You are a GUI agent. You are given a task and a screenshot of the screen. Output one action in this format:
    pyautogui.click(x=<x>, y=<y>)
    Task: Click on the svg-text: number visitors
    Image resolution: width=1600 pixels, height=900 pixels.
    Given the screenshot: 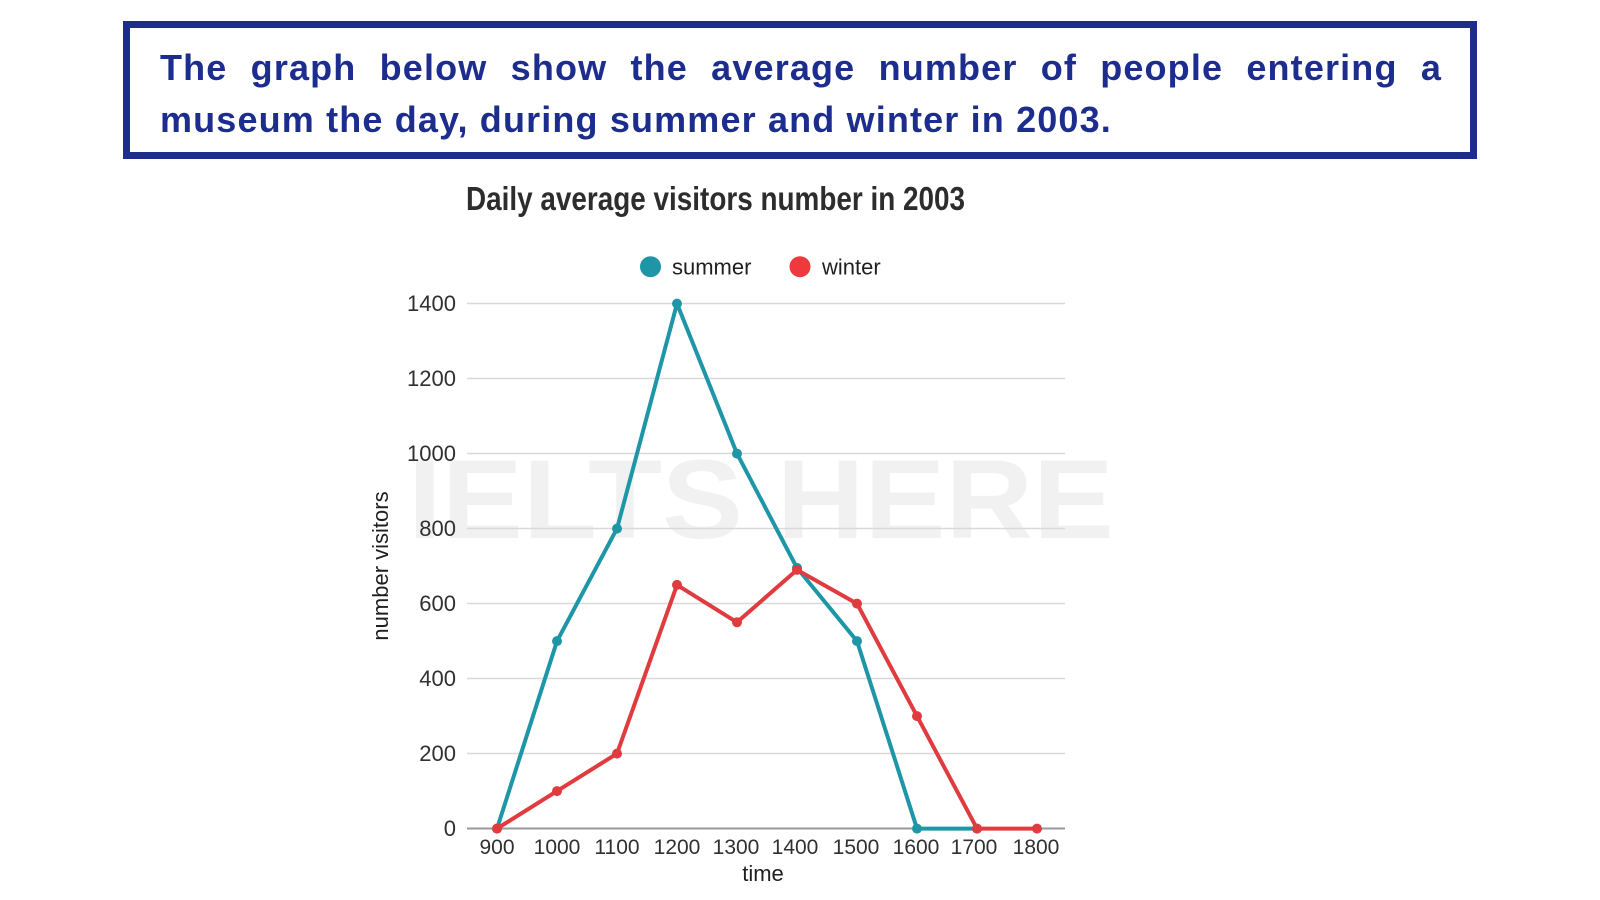 What is the action you would take?
    pyautogui.click(x=380, y=565)
    